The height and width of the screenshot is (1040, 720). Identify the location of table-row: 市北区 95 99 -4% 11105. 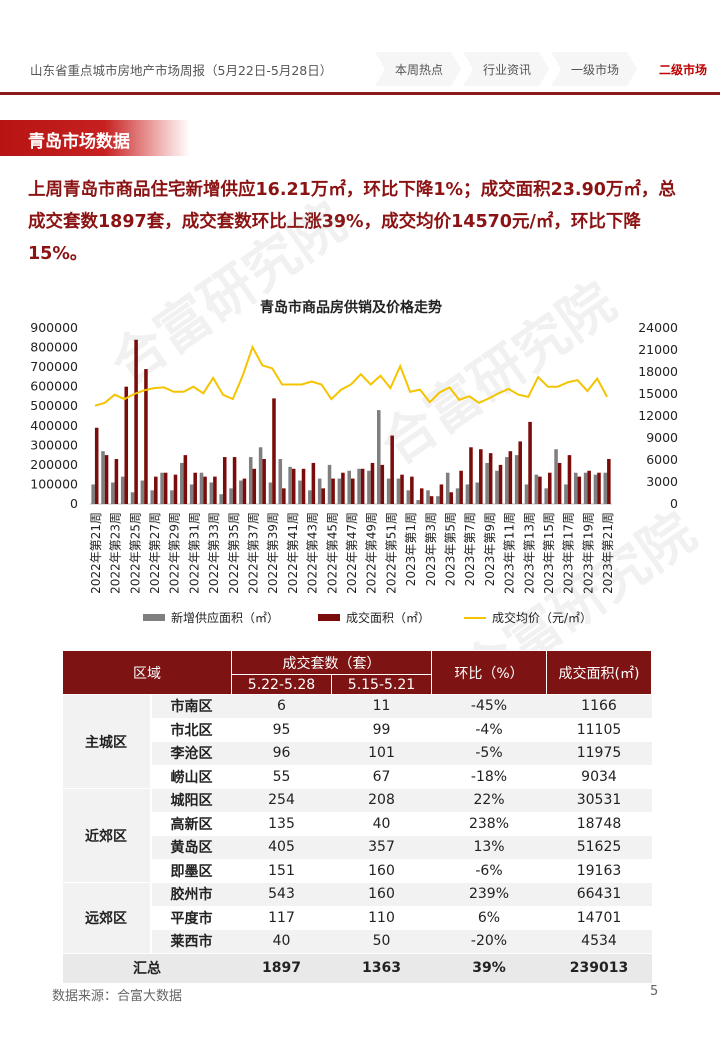
(357, 730).